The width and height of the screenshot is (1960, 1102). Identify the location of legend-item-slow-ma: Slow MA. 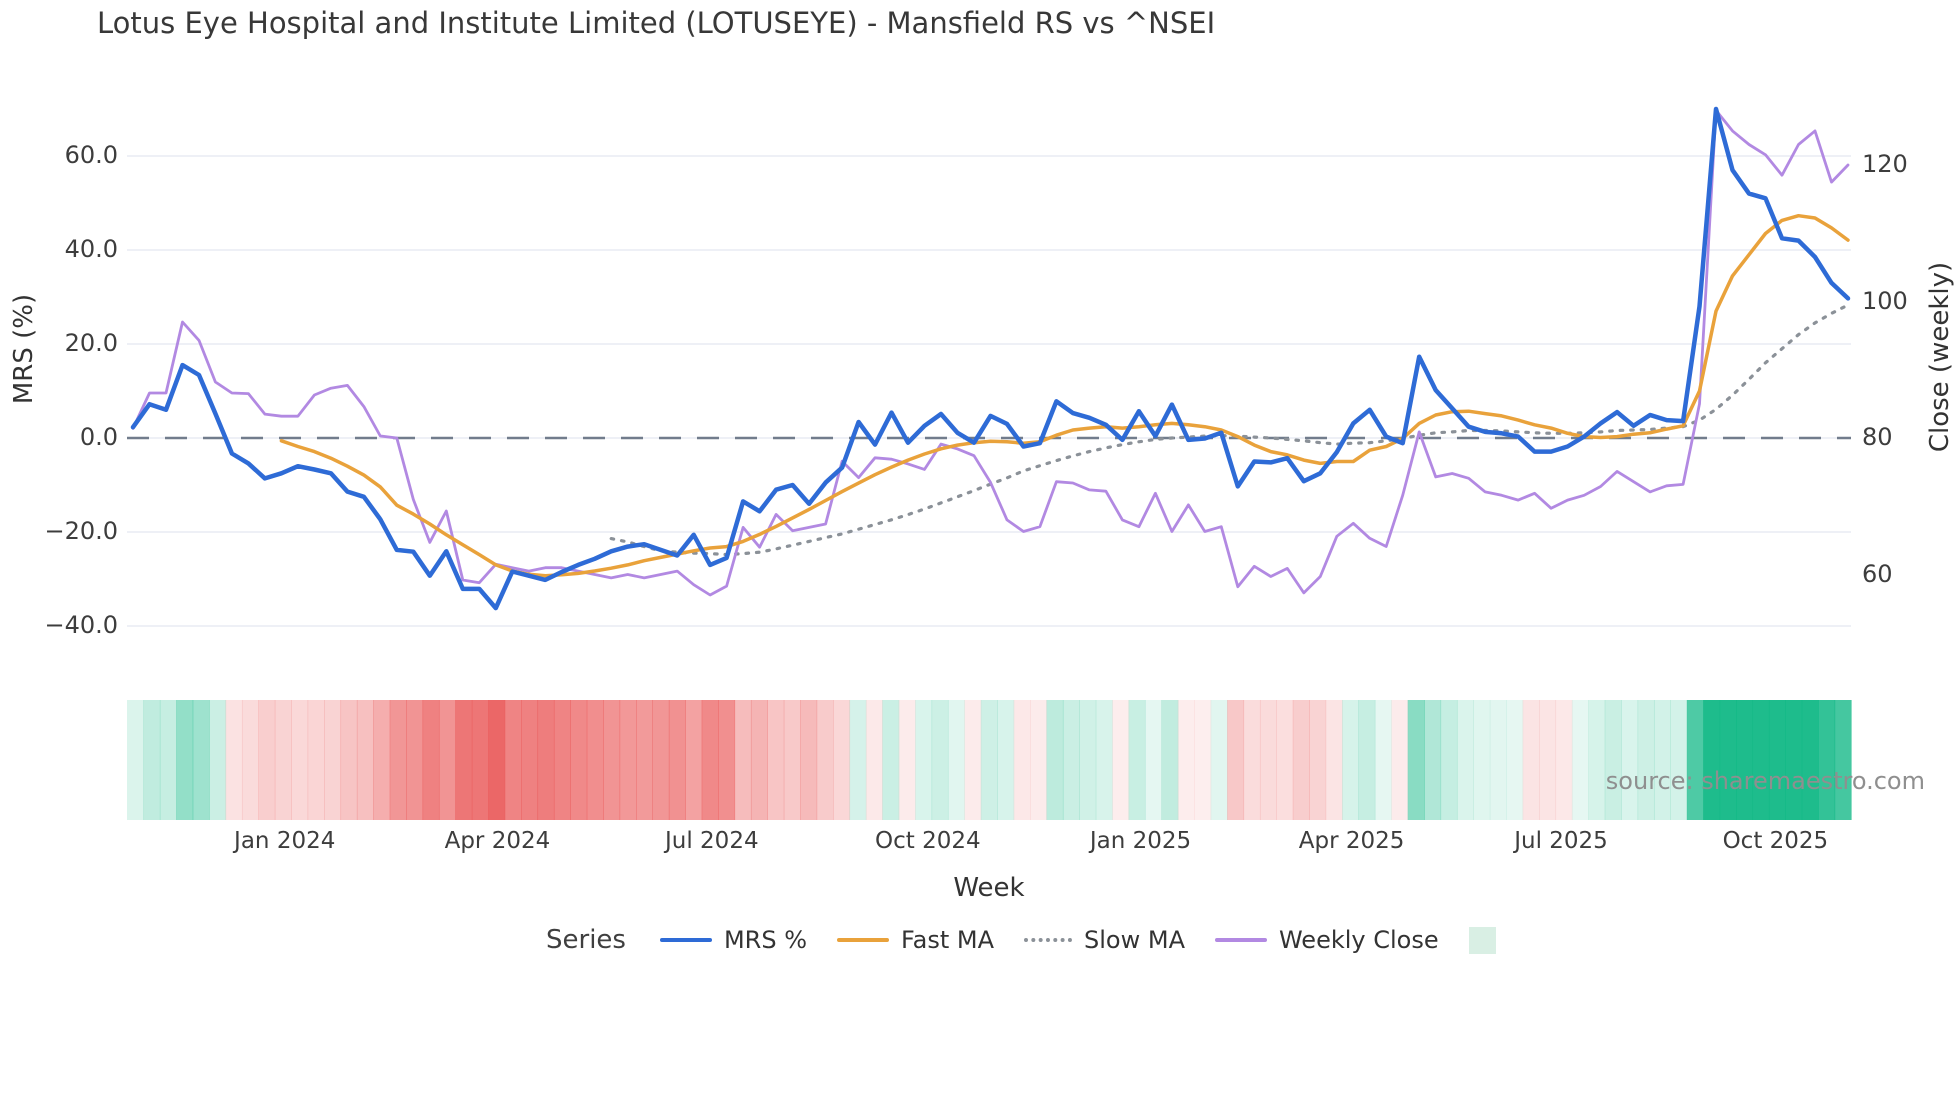
(1104, 940).